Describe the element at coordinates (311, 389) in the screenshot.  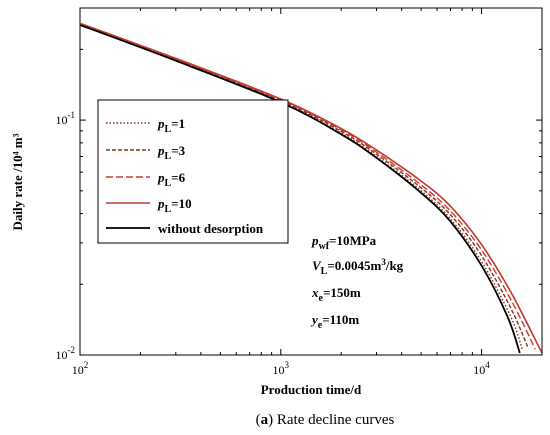
I see `x-axis-label: Production time/d` at that location.